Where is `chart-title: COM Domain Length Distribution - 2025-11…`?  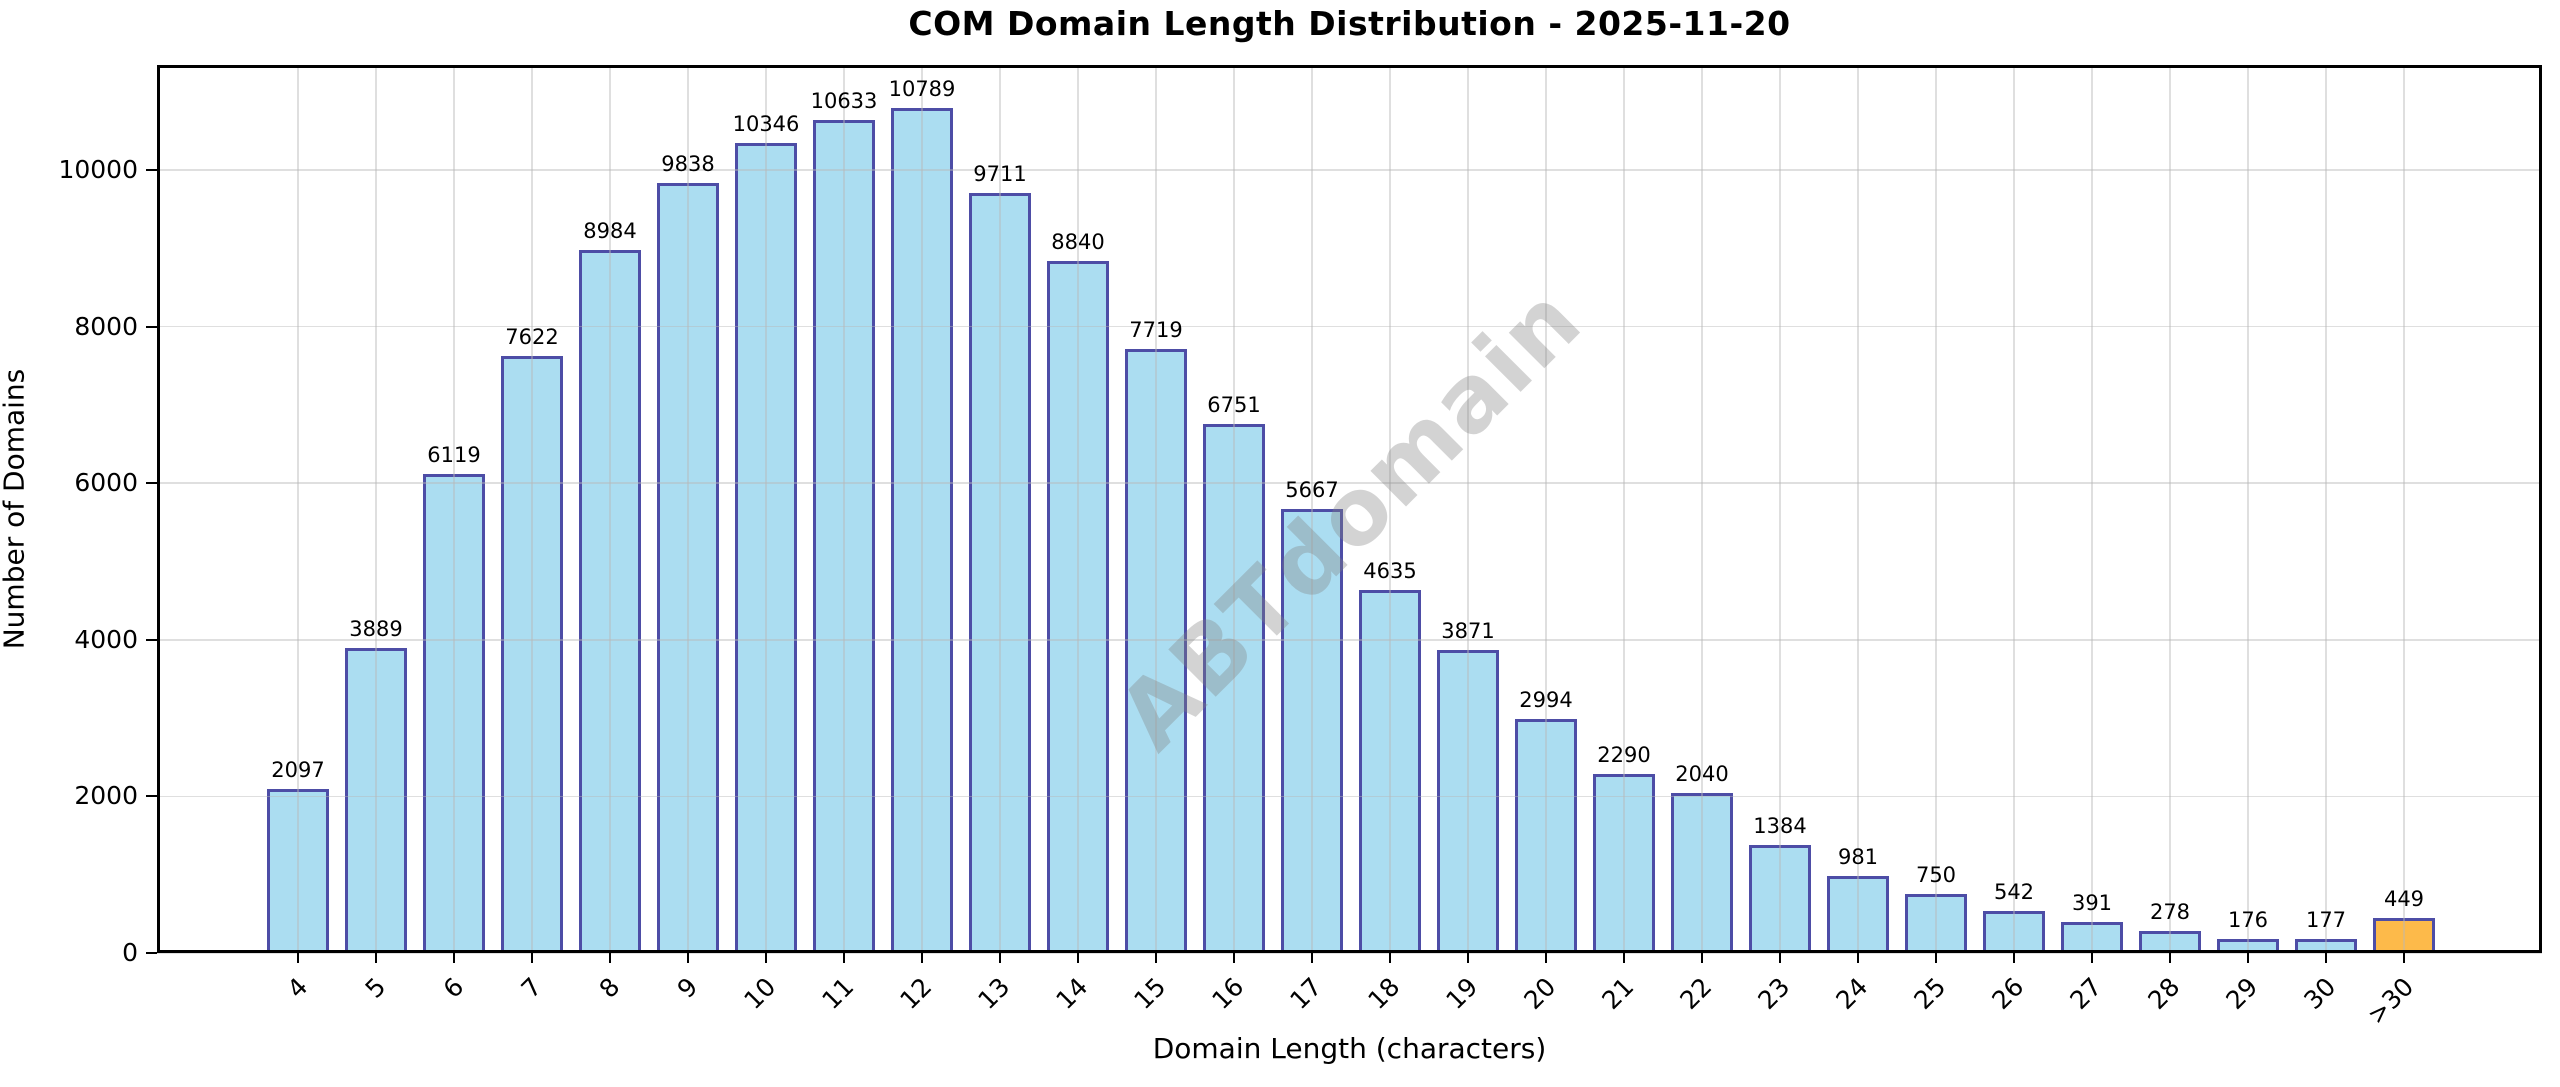 chart-title: COM Domain Length Distribution - 2025-11… is located at coordinates (1349, 23).